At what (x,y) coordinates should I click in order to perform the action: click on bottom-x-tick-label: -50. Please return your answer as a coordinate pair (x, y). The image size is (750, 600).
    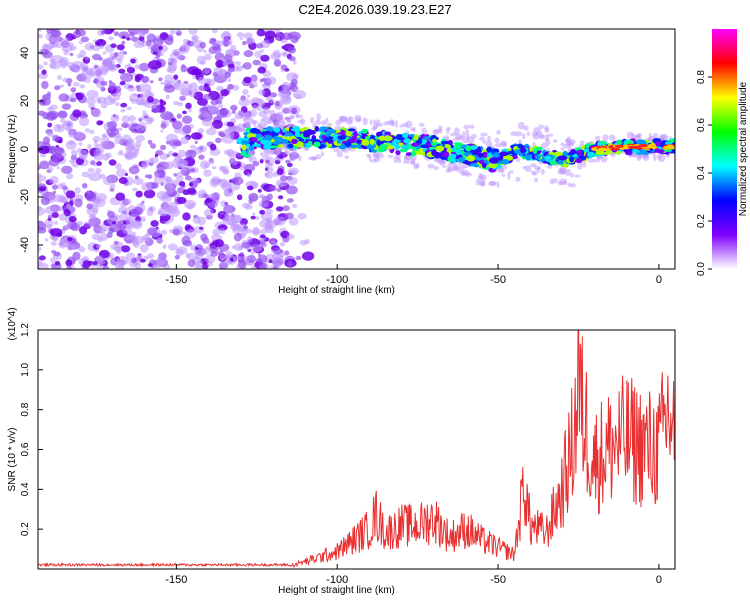
    Looking at the image, I should click on (498, 580).